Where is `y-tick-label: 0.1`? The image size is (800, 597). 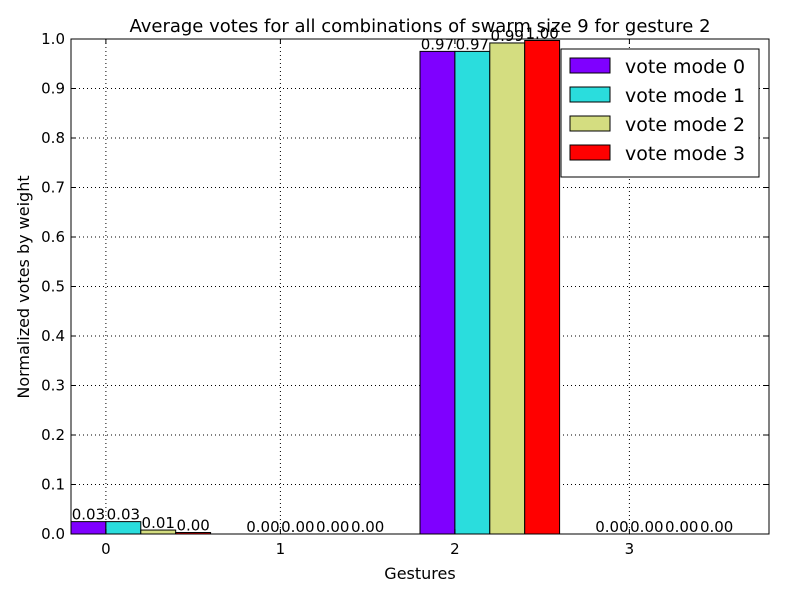
y-tick-label: 0.1 is located at coordinates (53, 485).